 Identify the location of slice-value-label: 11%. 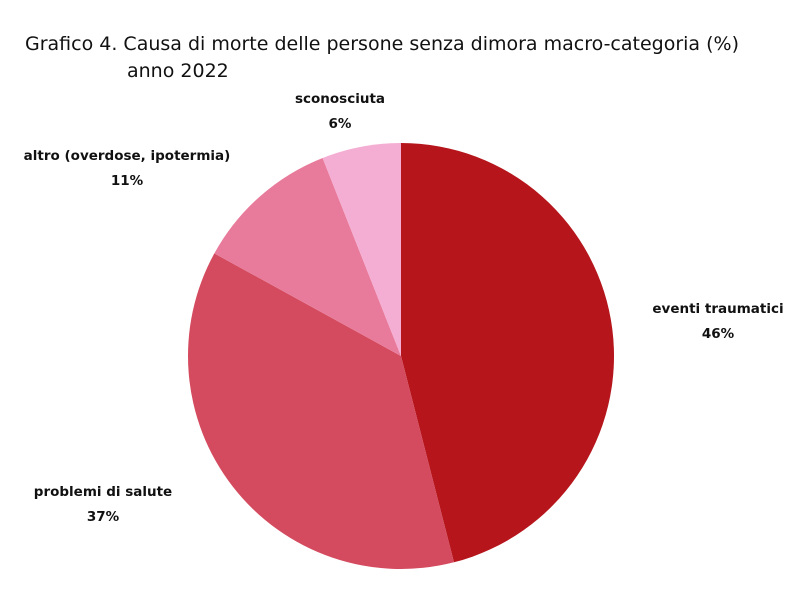
(127, 181).